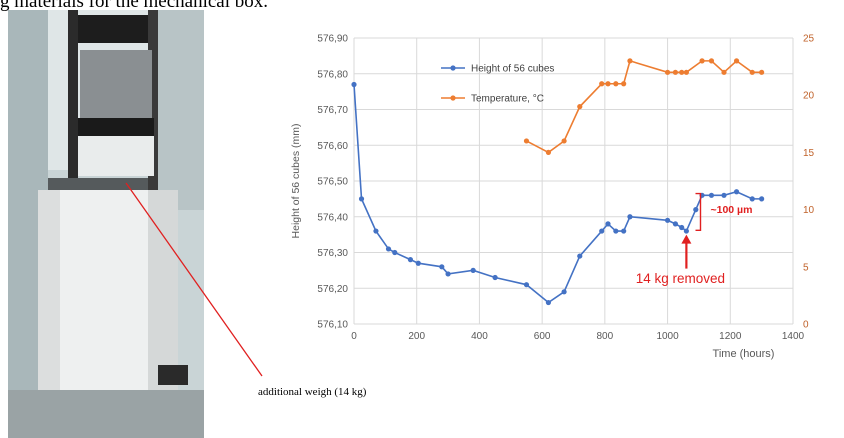 Image resolution: width=844 pixels, height=438 pixels. I want to click on legend-label: Height of 56 cubes, so click(512, 69).